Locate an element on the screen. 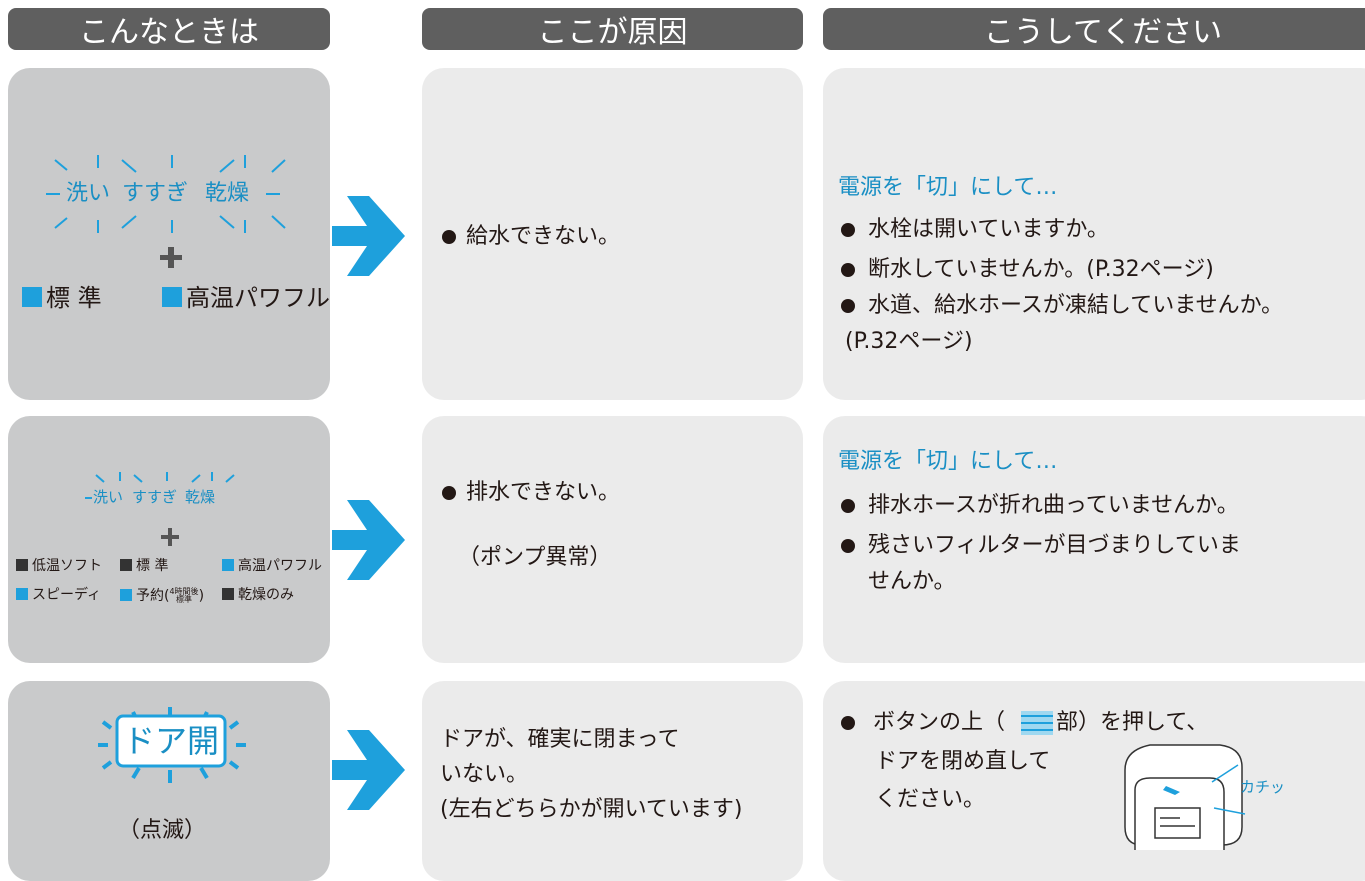 This screenshot has width=1365, height=881. mode-label: 予約 is located at coordinates (150, 596).